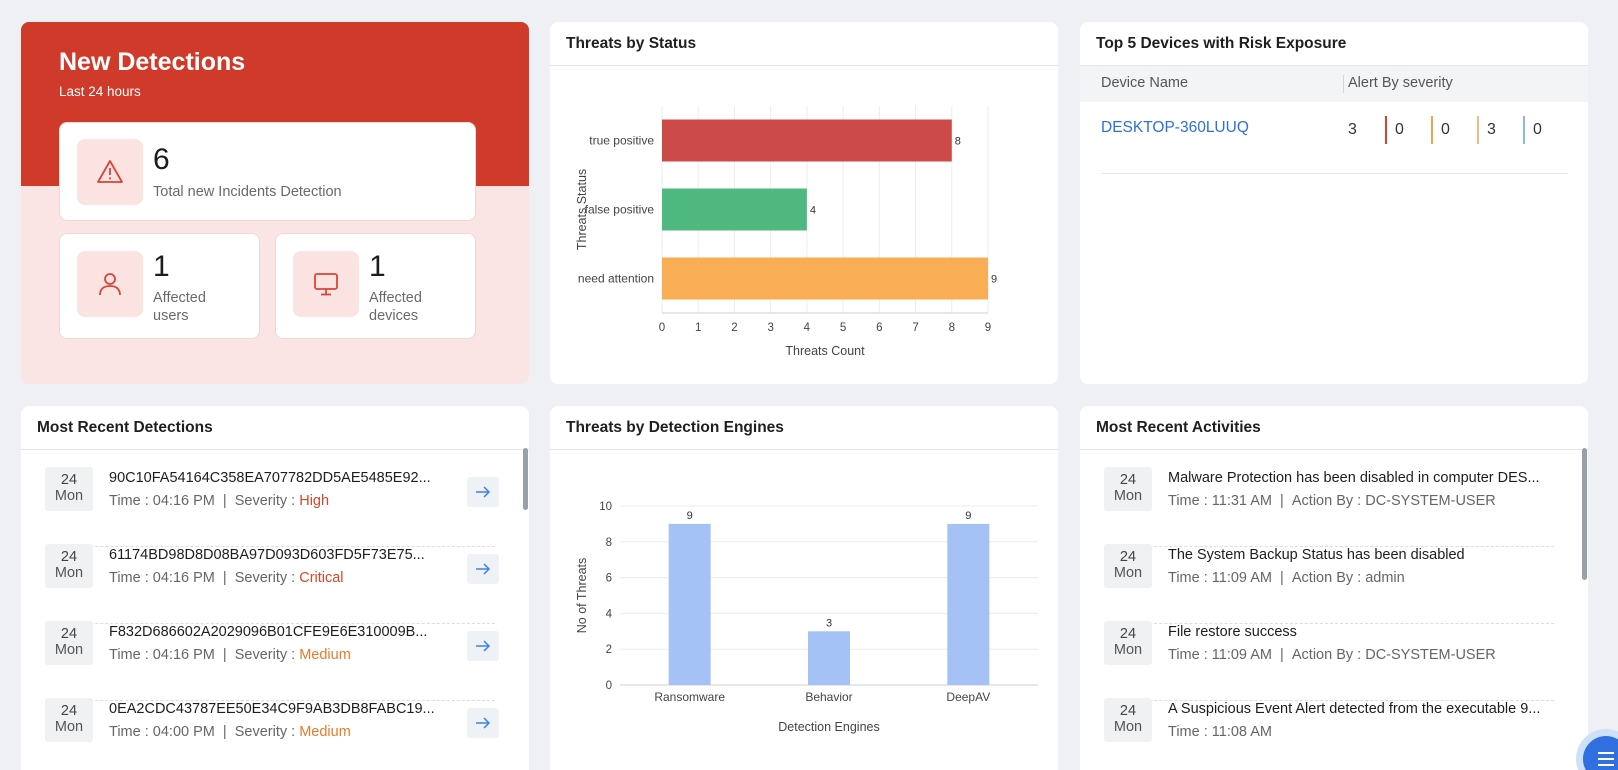 This screenshot has width=1618, height=770. What do you see at coordinates (321, 578) in the screenshot?
I see `severity-label: Critical` at bounding box center [321, 578].